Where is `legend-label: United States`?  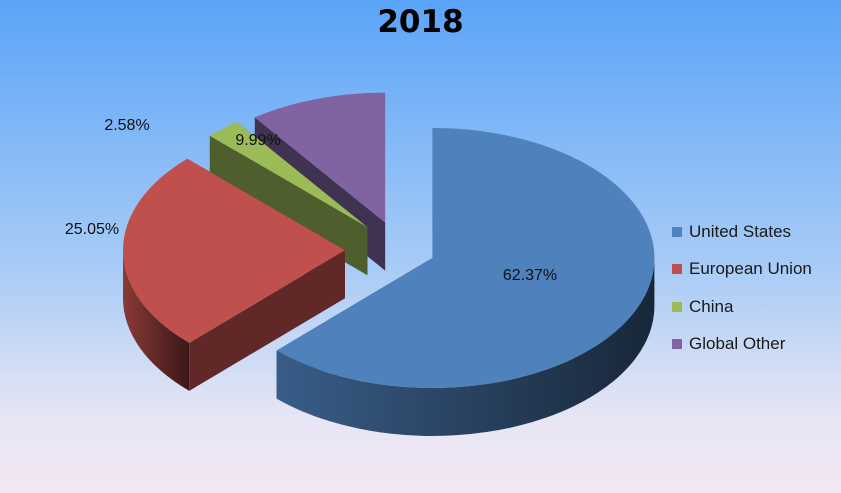 legend-label: United States is located at coordinates (740, 231).